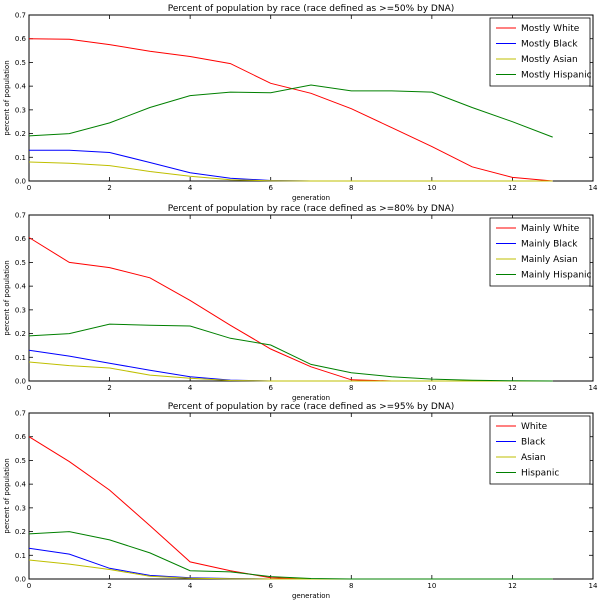 This screenshot has height=604, width=602. I want to click on legend-entry: Asian, so click(533, 458).